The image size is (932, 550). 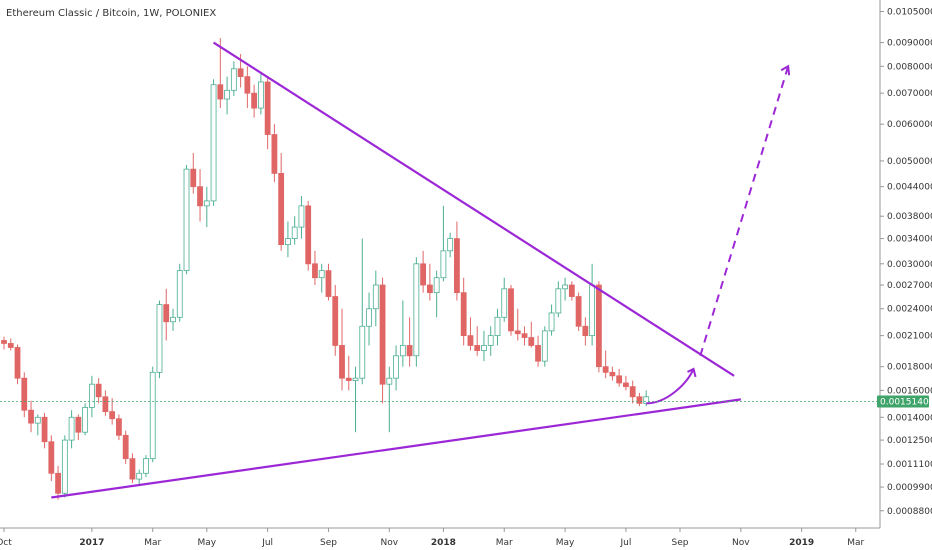 I want to click on price-tick-label: 0.00440000, so click(x=909, y=188).